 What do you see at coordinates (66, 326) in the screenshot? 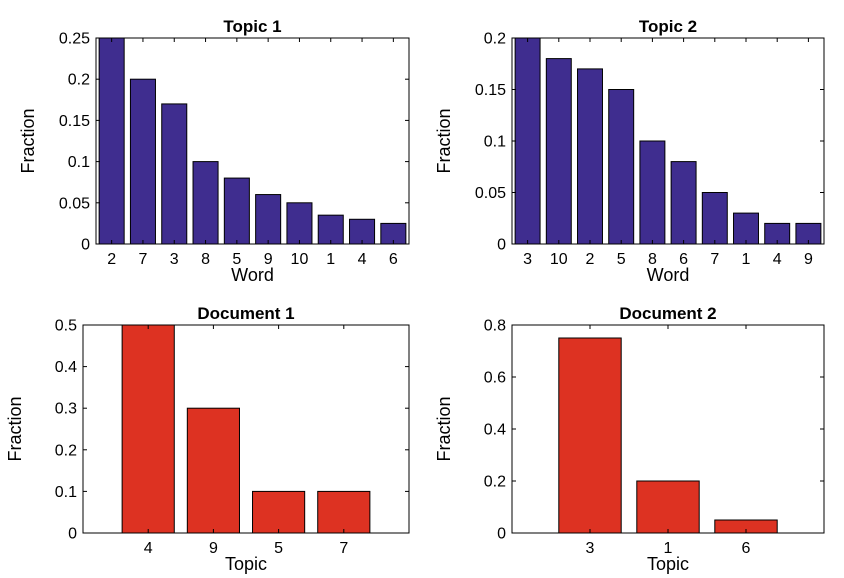
I see `y-tick-label: 0.5` at bounding box center [66, 326].